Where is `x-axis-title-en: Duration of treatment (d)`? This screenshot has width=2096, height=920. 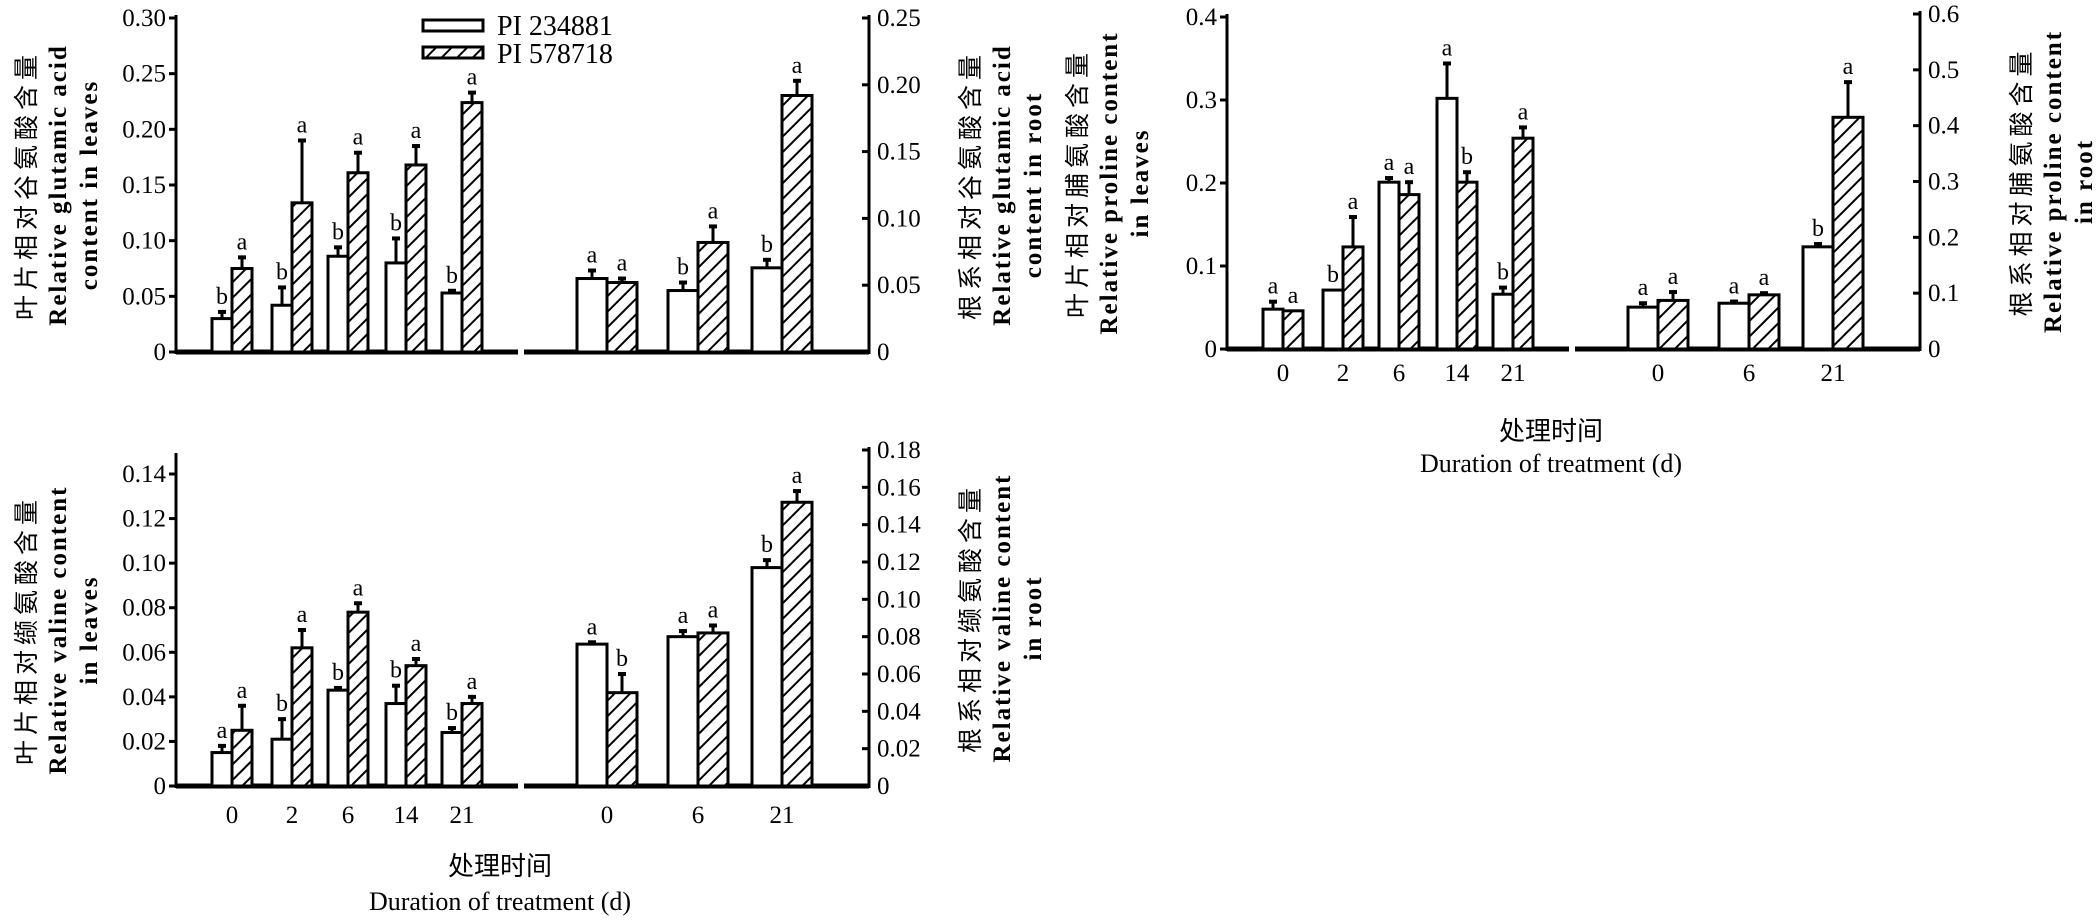 x-axis-title-en: Duration of treatment (d) is located at coordinates (500, 901).